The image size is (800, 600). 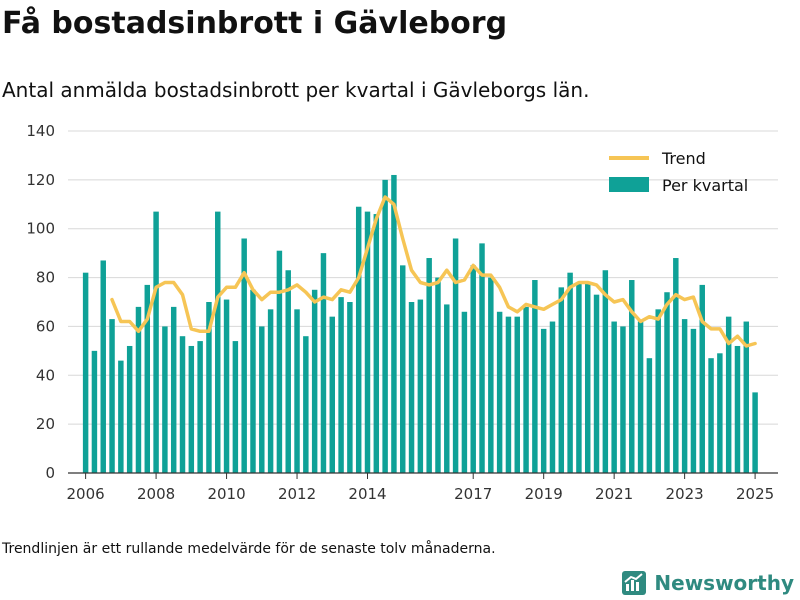 I want to click on y-tick-label: 0, so click(x=50, y=473).